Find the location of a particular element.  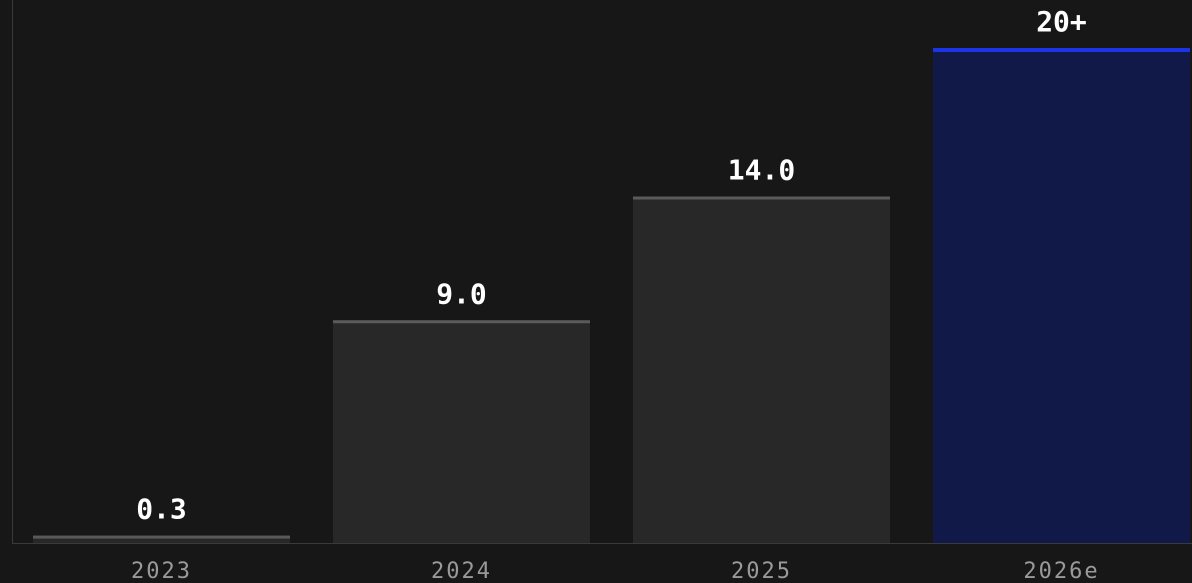

bar-top-edge-2023 is located at coordinates (161, 537).